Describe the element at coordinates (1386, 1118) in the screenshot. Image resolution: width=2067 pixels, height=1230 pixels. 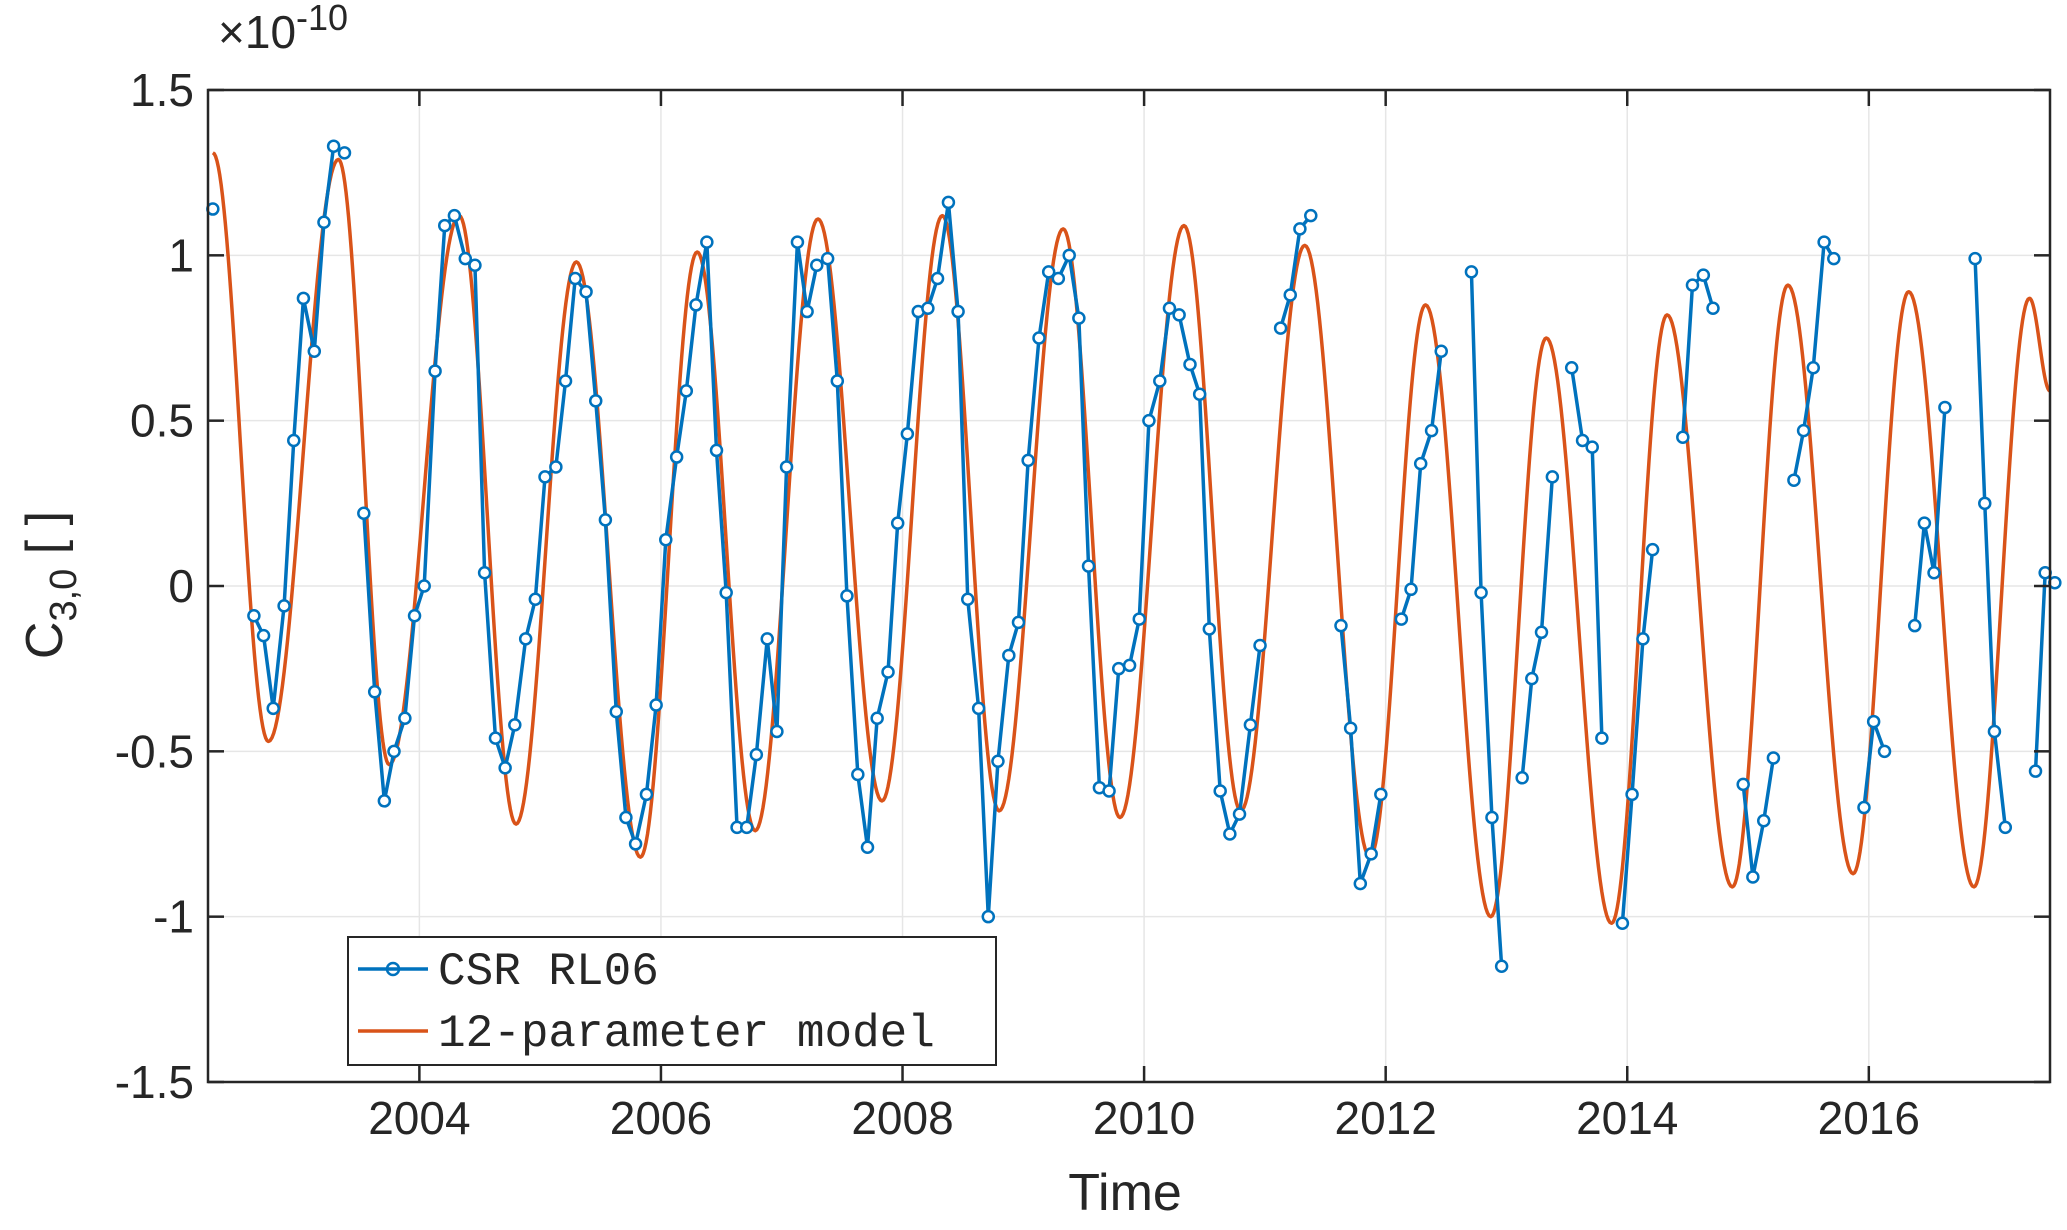
I see `x-tick-label: 2012` at that location.